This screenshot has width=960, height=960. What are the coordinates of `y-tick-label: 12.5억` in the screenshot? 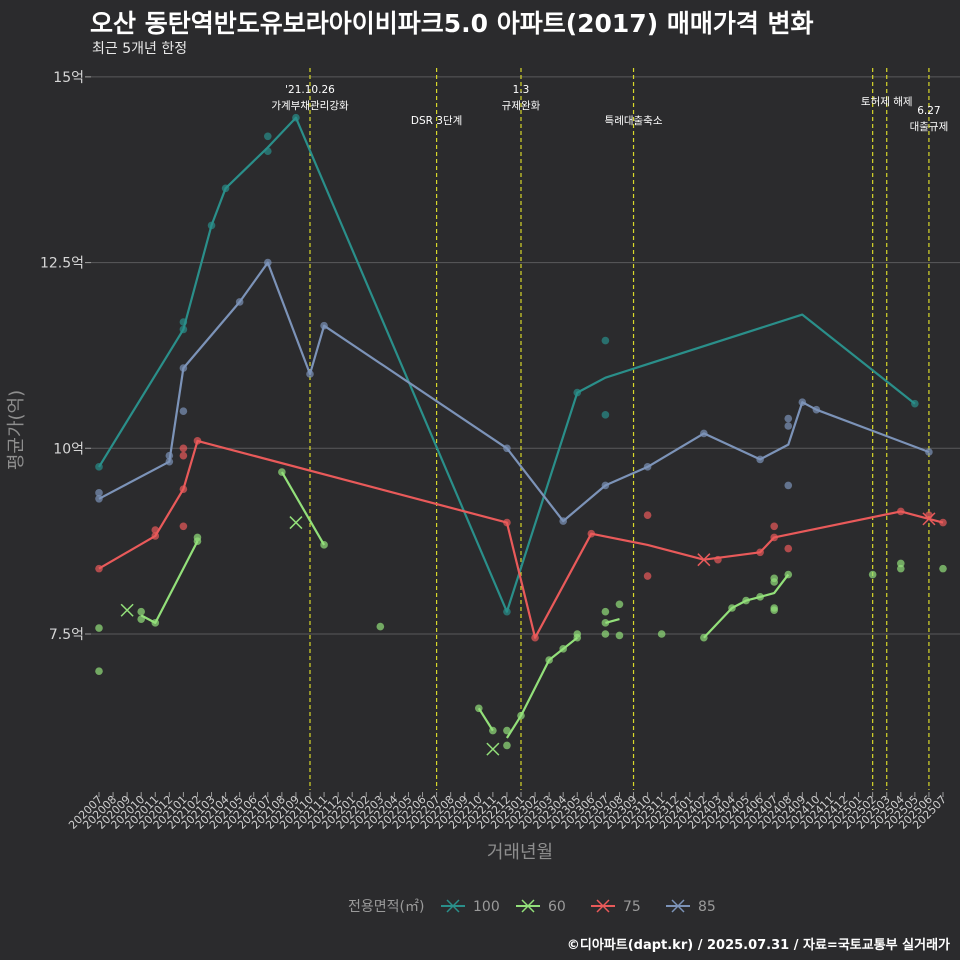 It's located at (62, 264).